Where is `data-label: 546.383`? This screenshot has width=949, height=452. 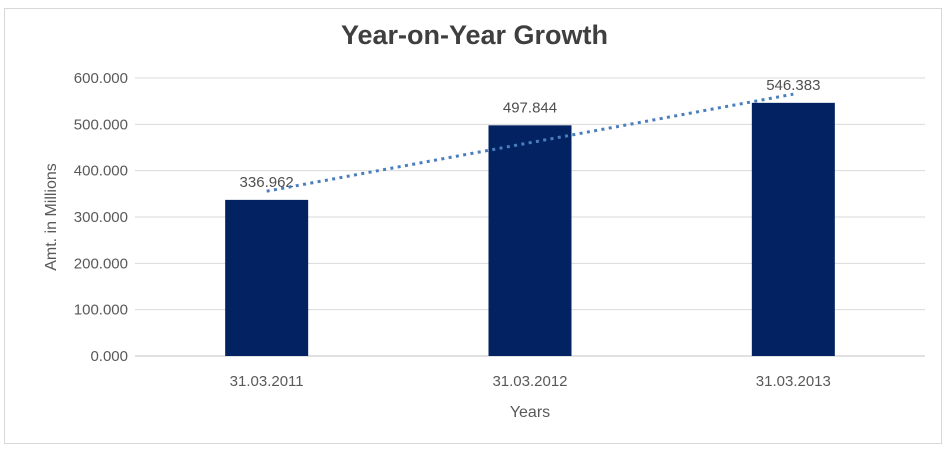 data-label: 546.383 is located at coordinates (793, 85).